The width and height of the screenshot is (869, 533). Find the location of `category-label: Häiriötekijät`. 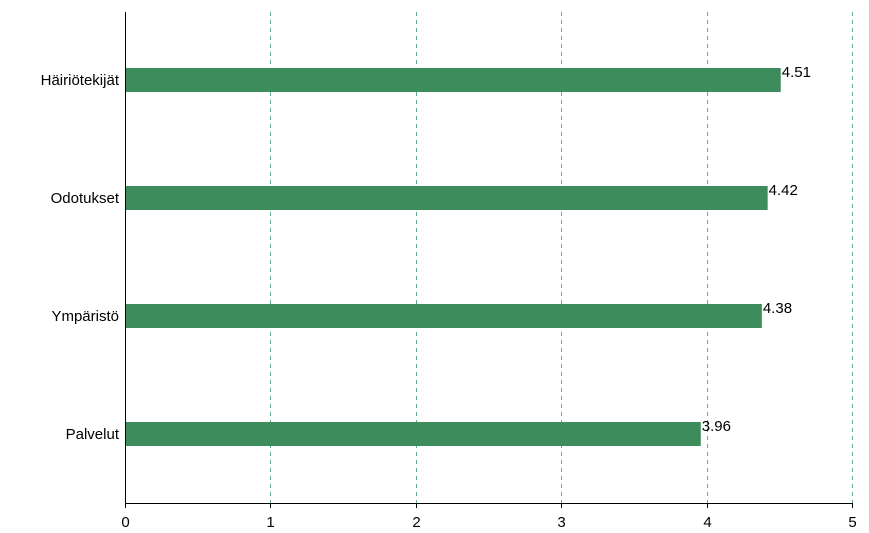

category-label: Häiriötekijät is located at coordinates (80, 80).